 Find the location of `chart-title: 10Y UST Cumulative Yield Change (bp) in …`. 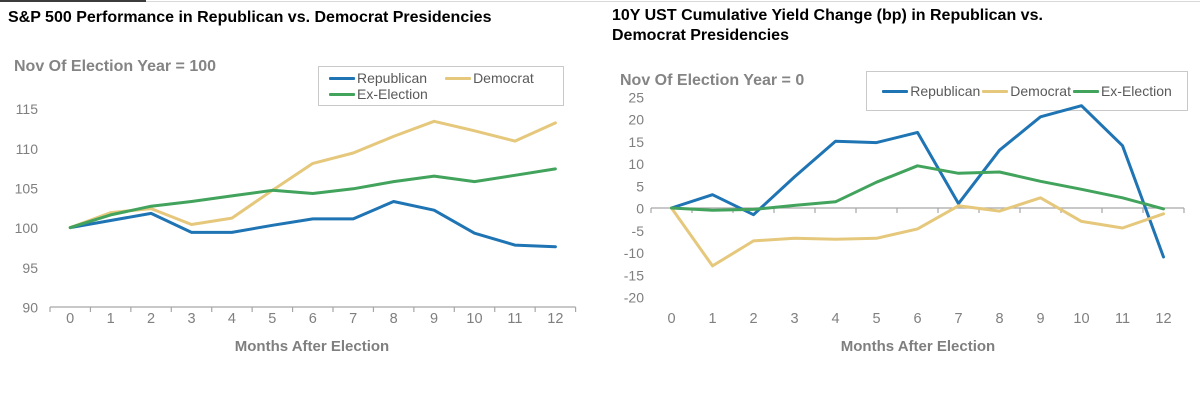

chart-title: 10Y UST Cumulative Yield Change (bp) in … is located at coordinates (827, 25).